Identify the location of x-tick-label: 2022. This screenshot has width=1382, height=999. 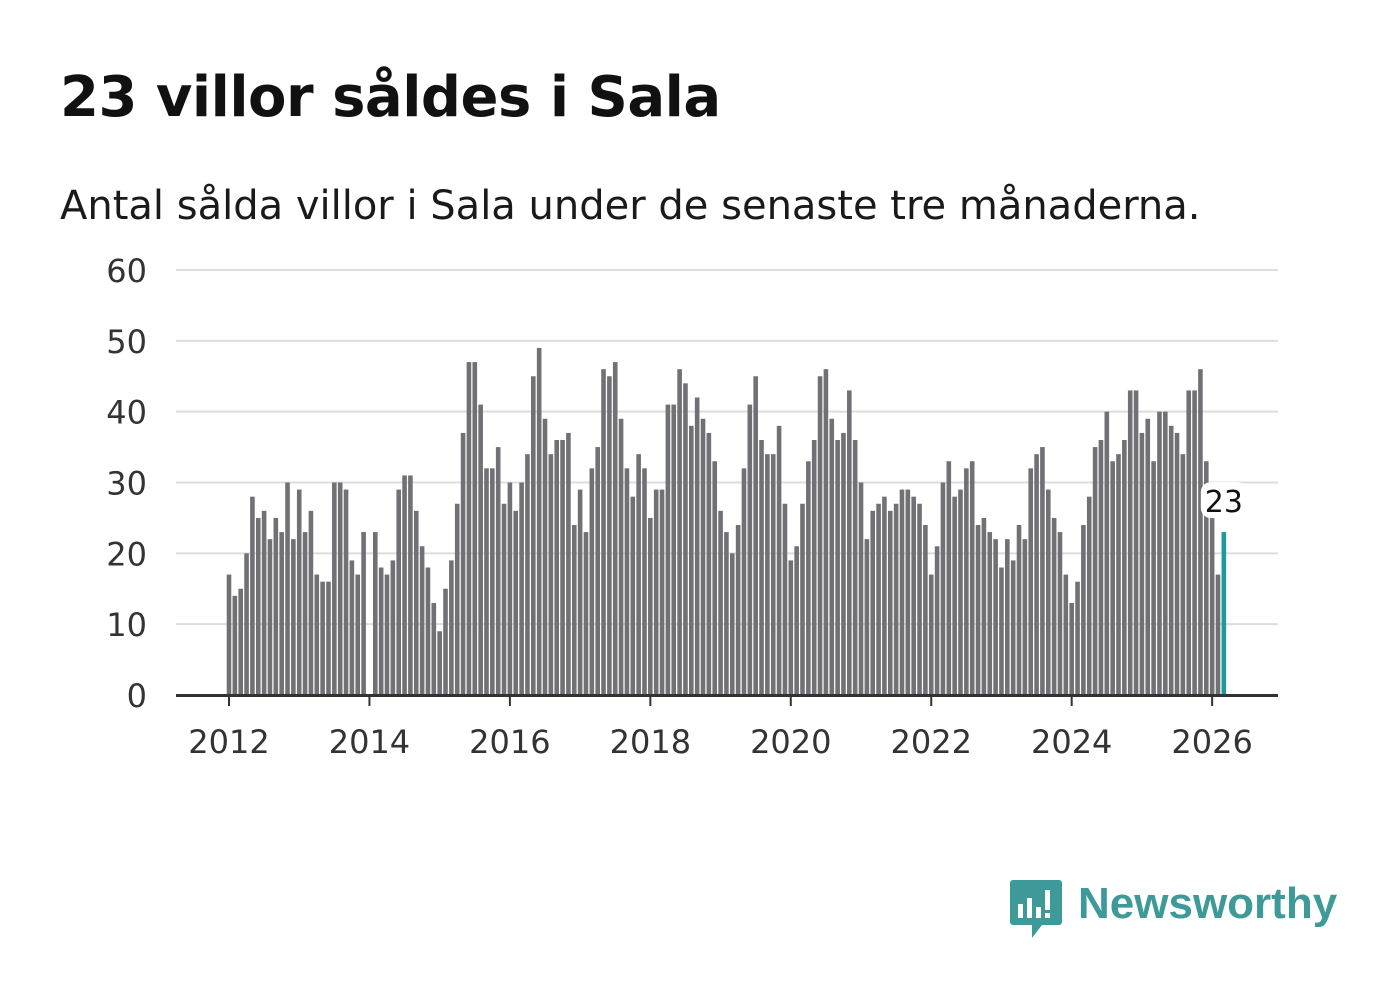
(931, 742).